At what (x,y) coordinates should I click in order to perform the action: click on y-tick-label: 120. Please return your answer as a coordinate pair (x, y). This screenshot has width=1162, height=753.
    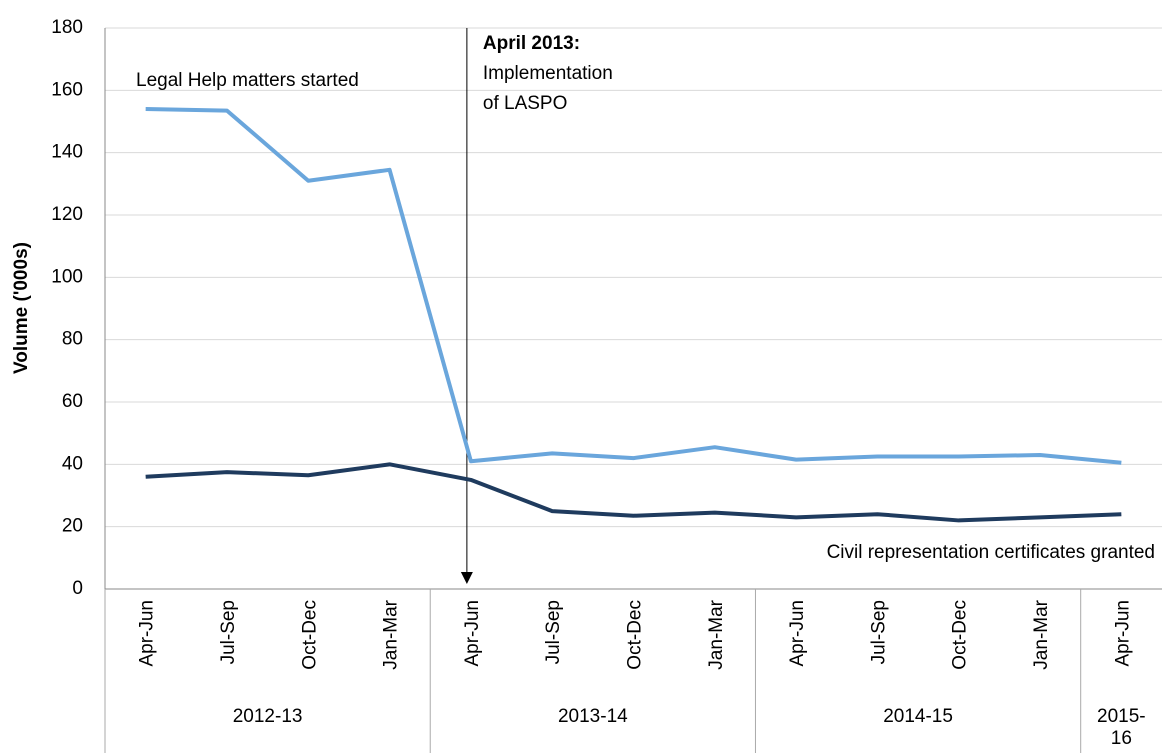
    Looking at the image, I should click on (67, 214).